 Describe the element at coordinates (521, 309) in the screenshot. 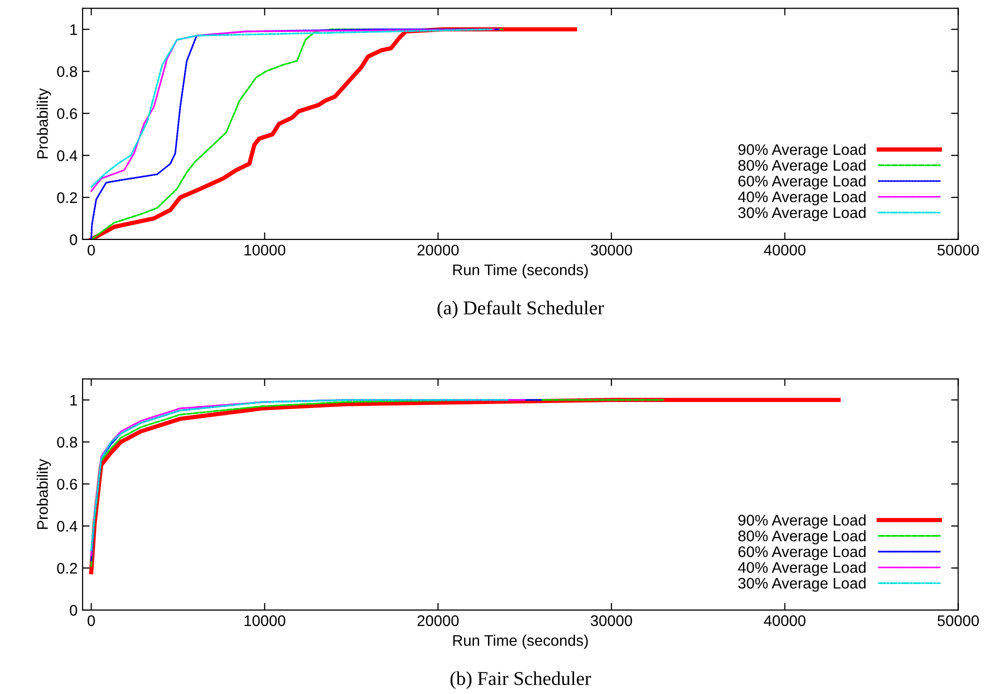

I see `text: (a) Default Scheduler` at that location.